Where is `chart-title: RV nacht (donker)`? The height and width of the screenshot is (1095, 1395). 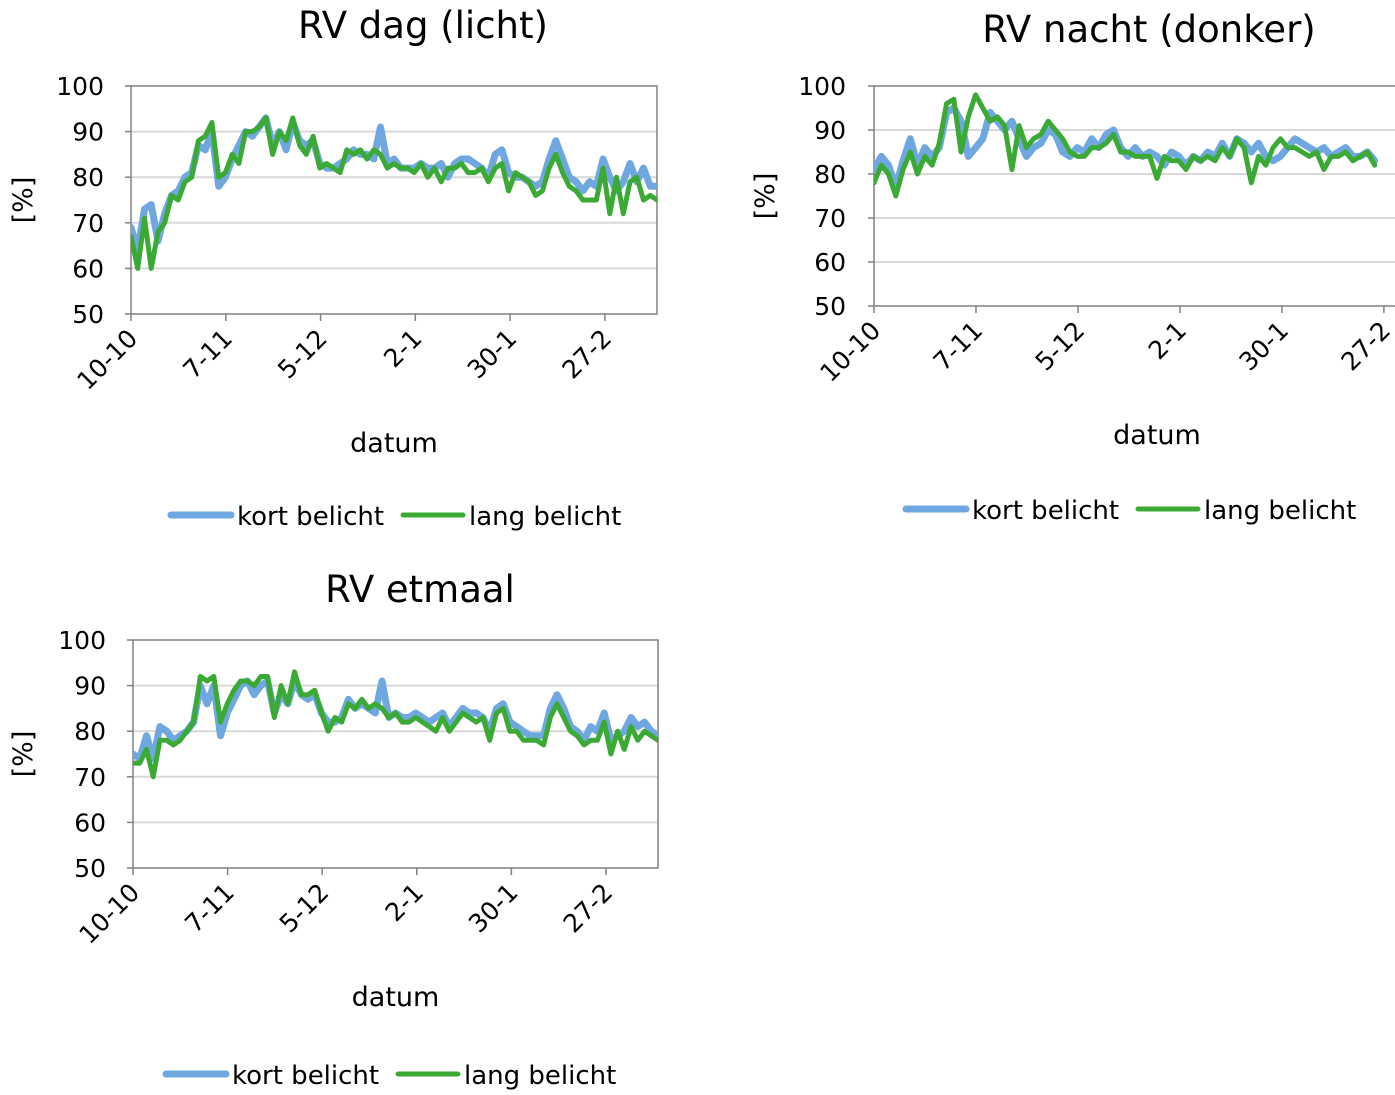
chart-title: RV nacht (donker) is located at coordinates (1148, 29).